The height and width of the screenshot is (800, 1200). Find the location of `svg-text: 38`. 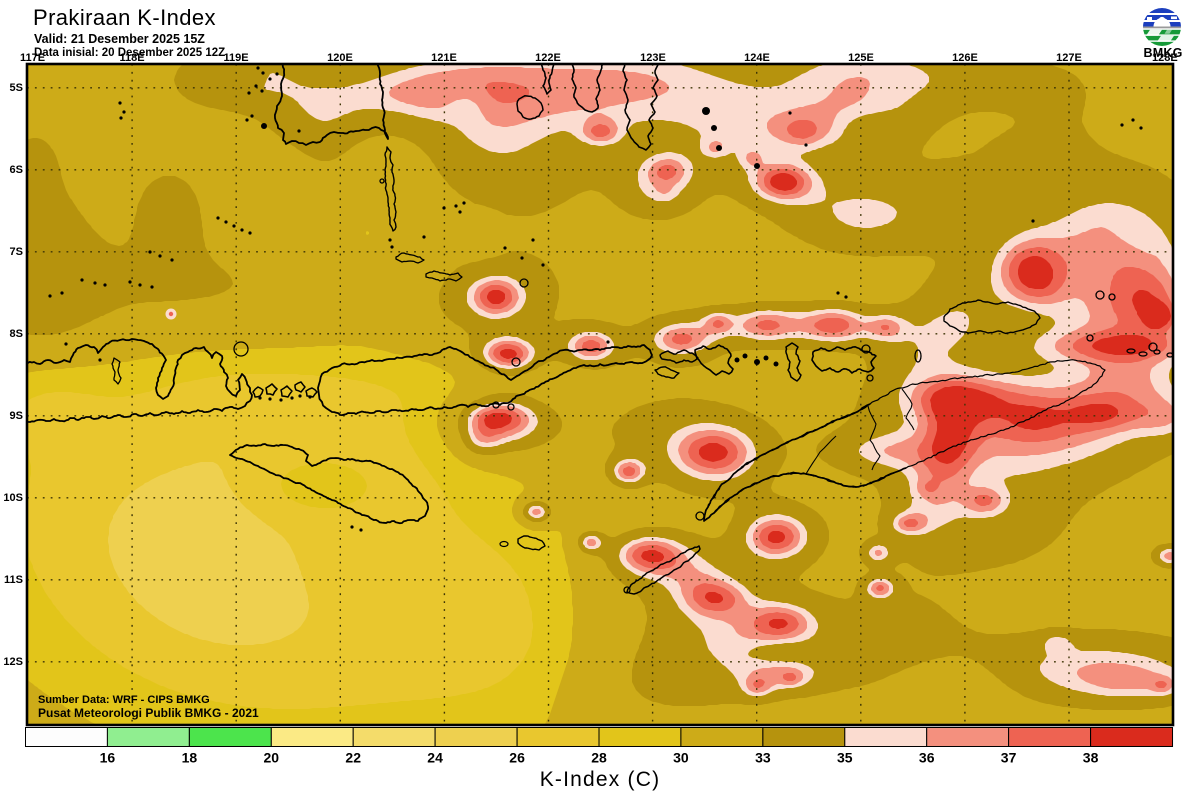

svg-text: 38 is located at coordinates (1091, 758).